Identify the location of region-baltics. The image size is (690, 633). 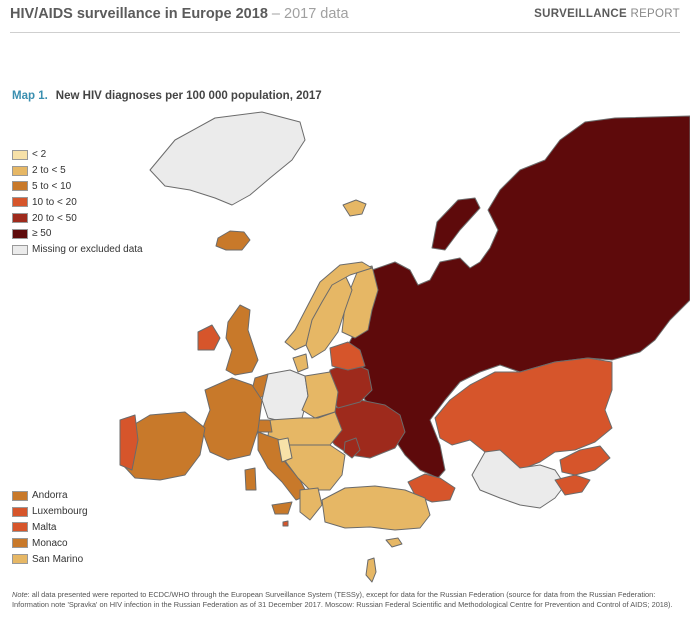
(347, 356).